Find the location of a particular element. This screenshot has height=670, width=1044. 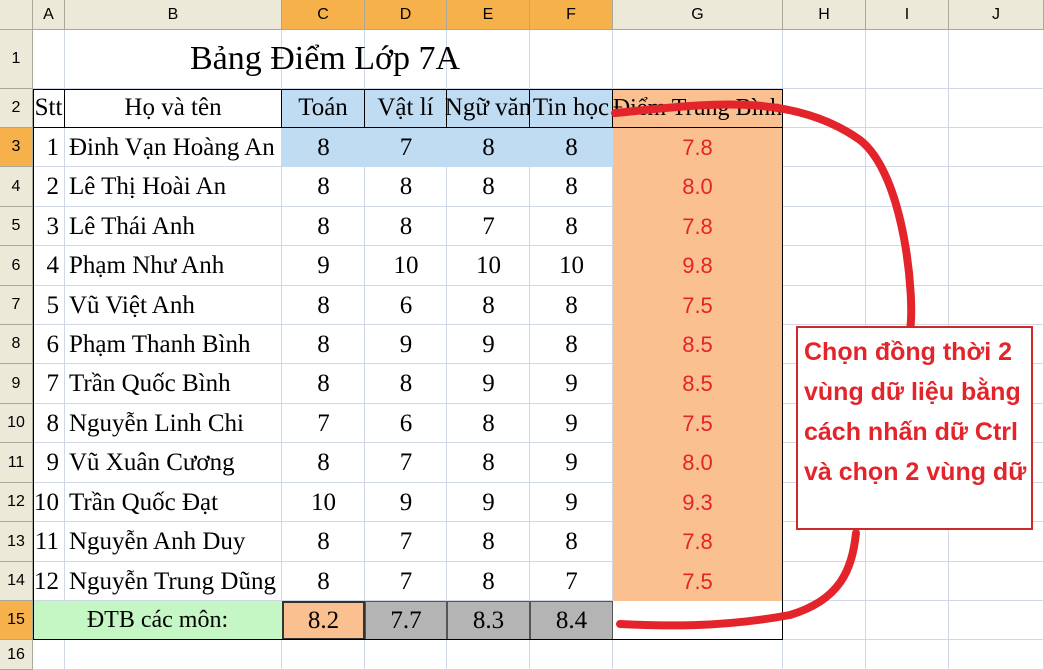

row-header-11: 11 is located at coordinates (16, 463).